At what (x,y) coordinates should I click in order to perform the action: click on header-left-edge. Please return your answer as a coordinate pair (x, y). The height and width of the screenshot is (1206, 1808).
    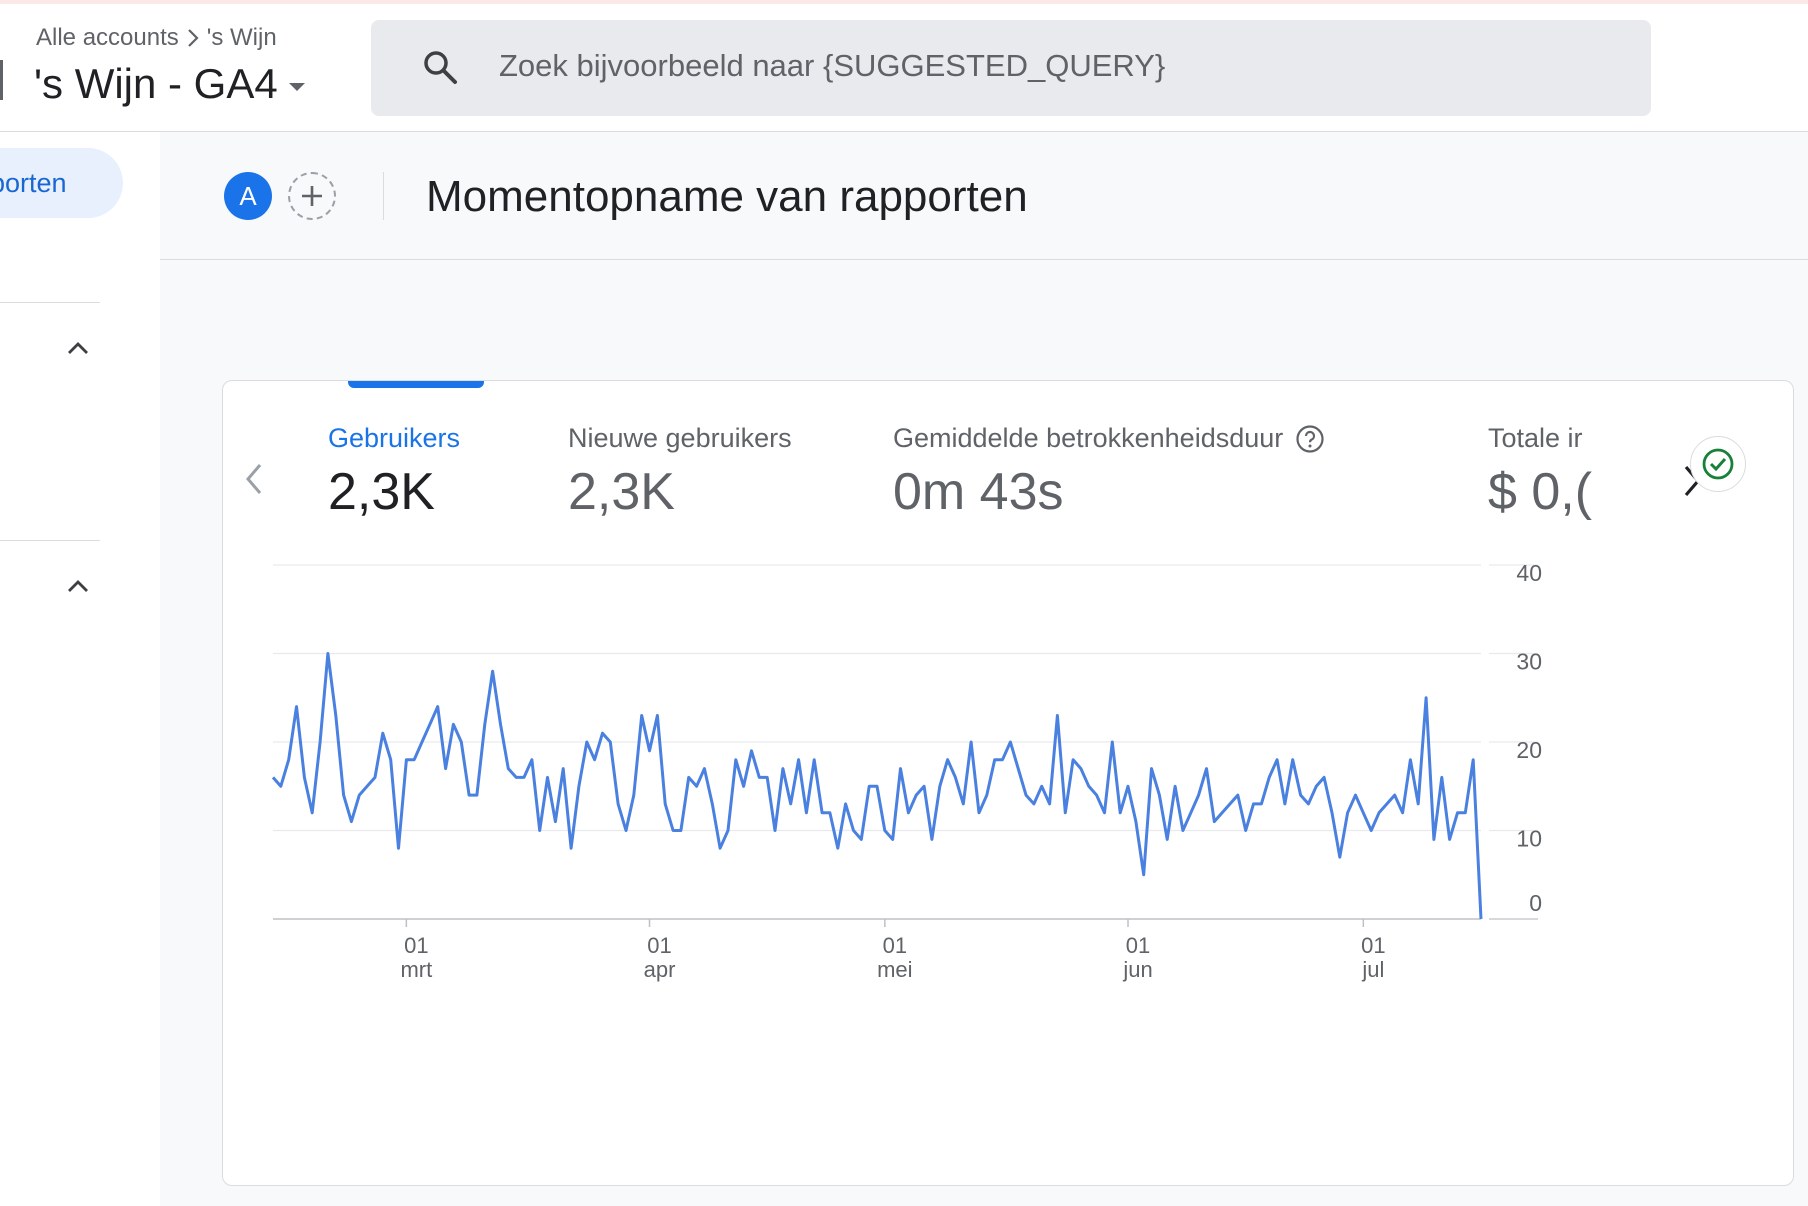
    Looking at the image, I should click on (1, 80).